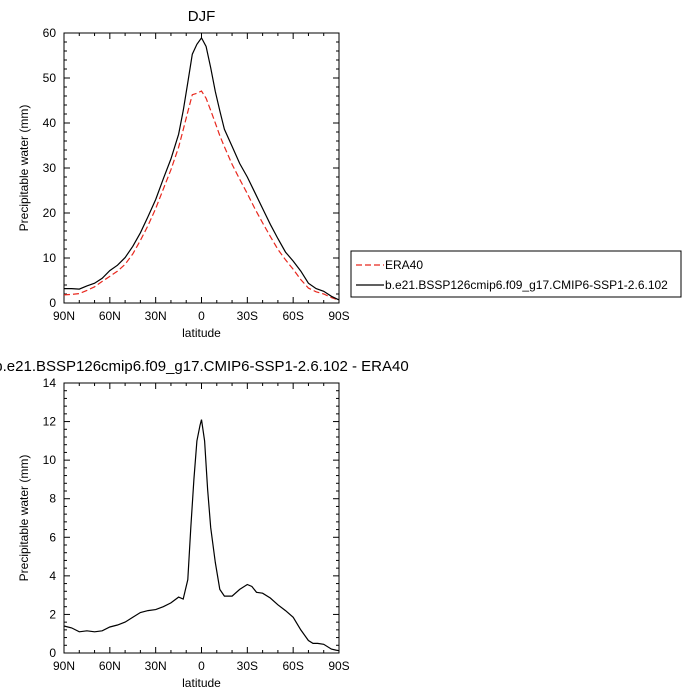  What do you see at coordinates (50, 213) in the screenshot?
I see `y-tick-label: 20` at bounding box center [50, 213].